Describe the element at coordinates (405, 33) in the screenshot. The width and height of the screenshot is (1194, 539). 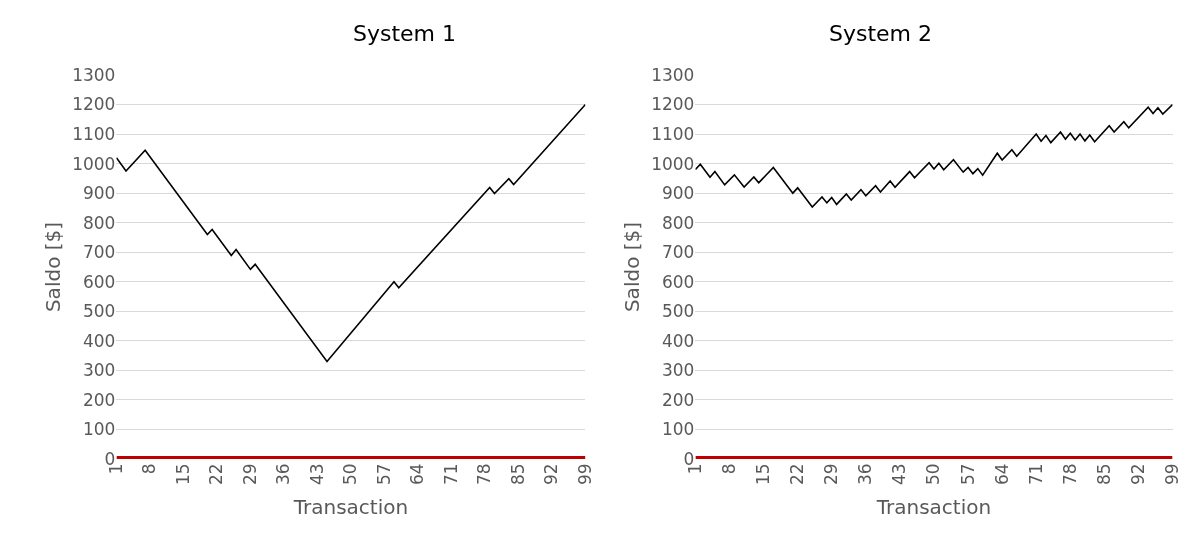
I see `chart-title: System 1` at that location.